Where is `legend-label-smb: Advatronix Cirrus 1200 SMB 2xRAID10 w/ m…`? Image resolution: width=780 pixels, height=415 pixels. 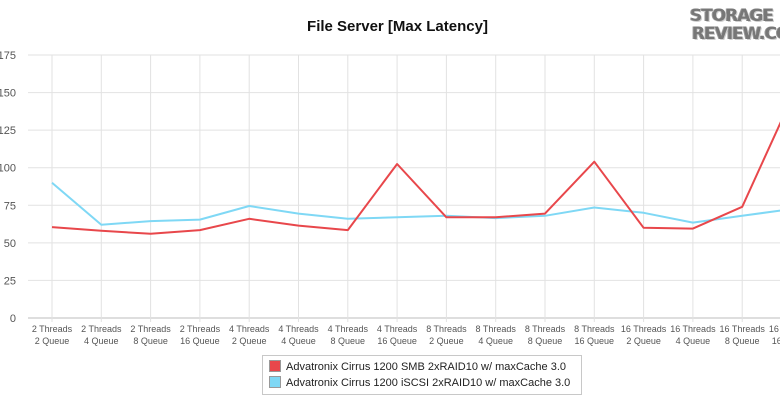 legend-label-smb: Advatronix Cirrus 1200 SMB 2xRAID10 w/ m… is located at coordinates (426, 367).